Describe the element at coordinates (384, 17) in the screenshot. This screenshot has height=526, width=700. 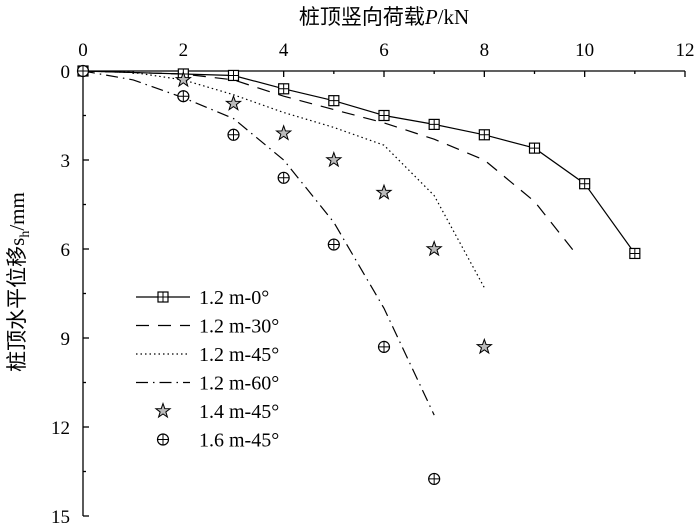
I see `x-axis-label: 桩顶竖向荷载P/kN` at that location.